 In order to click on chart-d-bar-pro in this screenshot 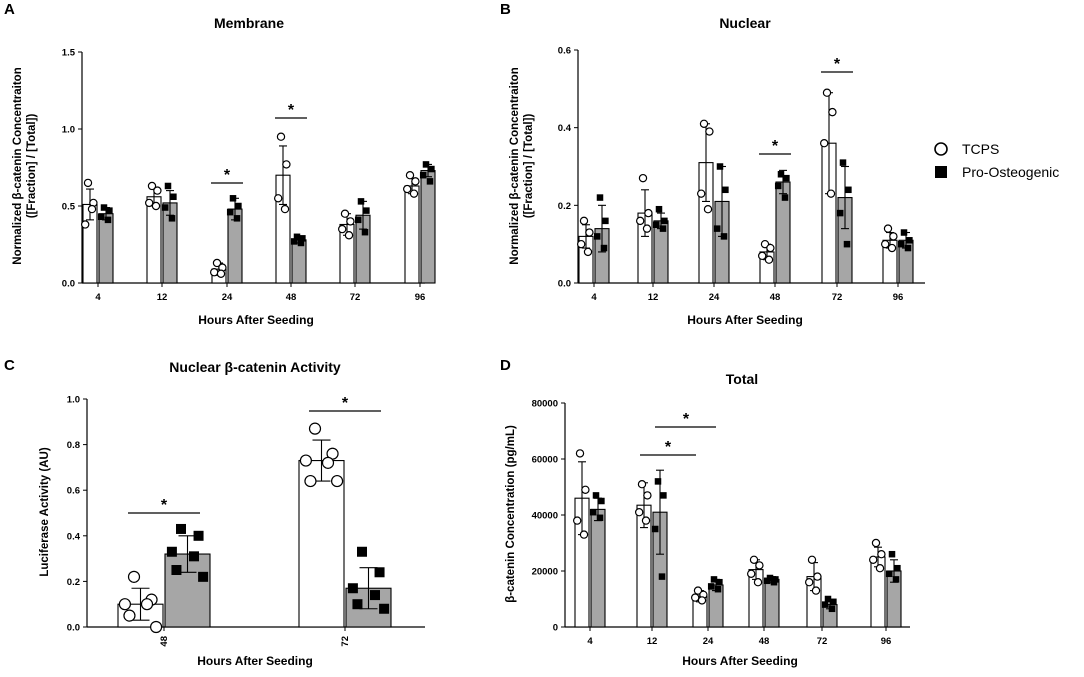, I will do `click(772, 603)`.